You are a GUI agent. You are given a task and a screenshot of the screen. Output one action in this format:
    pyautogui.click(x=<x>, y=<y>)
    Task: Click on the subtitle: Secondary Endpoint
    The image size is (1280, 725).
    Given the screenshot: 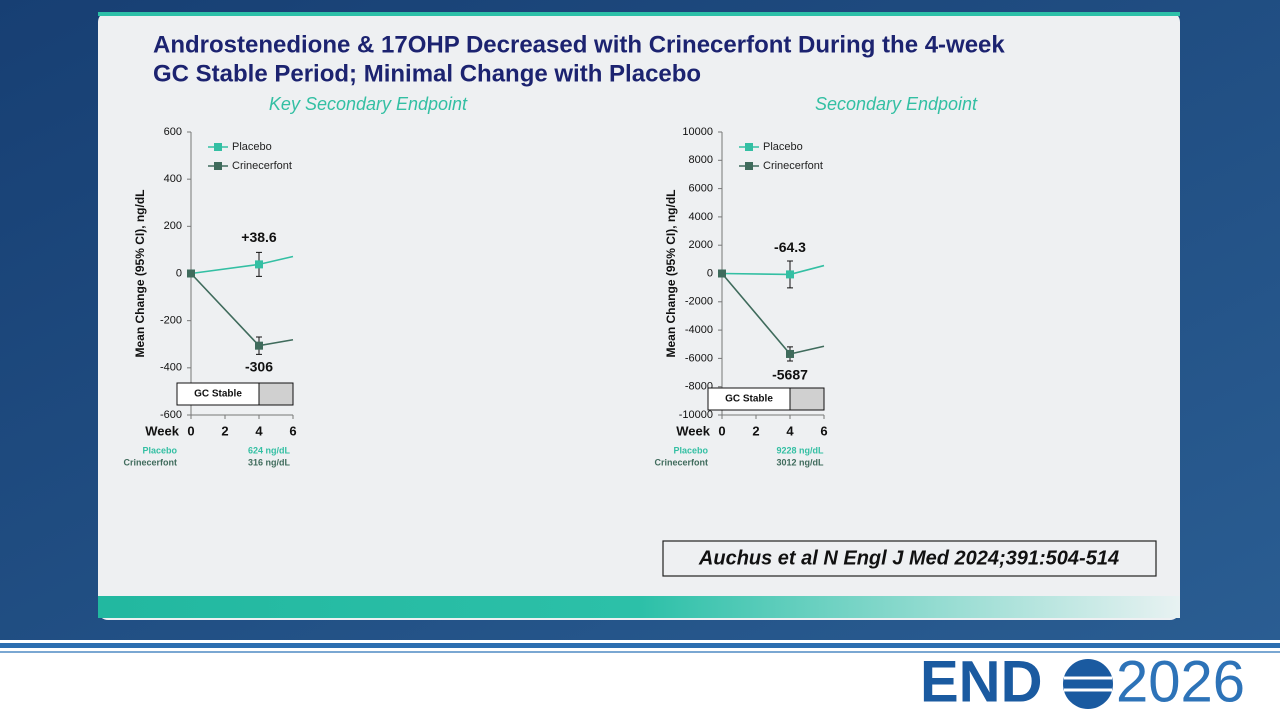 What is the action you would take?
    pyautogui.click(x=896, y=104)
    